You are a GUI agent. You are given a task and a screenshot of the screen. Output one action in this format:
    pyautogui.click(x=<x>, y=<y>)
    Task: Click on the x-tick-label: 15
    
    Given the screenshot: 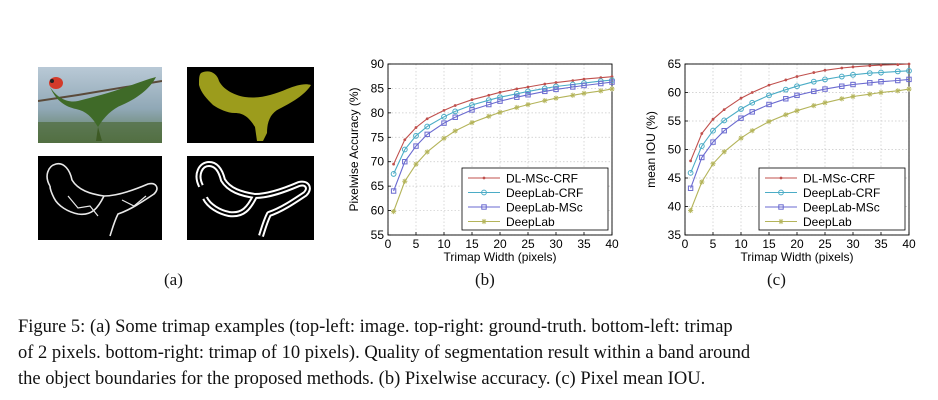 What is the action you would take?
    pyautogui.click(x=472, y=244)
    